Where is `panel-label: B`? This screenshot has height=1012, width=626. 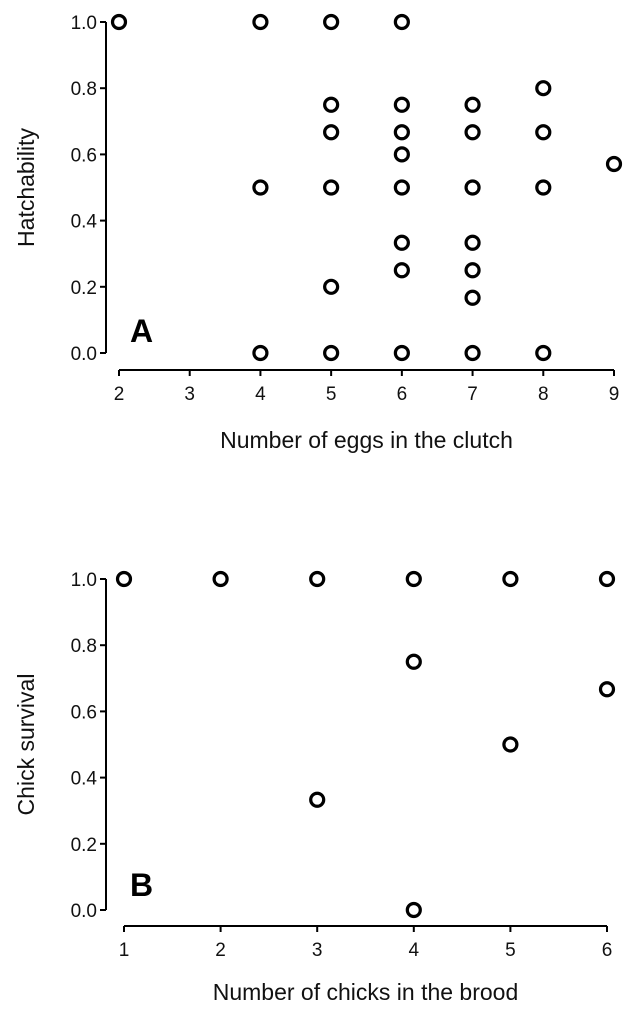
panel-label: B is located at coordinates (141, 885).